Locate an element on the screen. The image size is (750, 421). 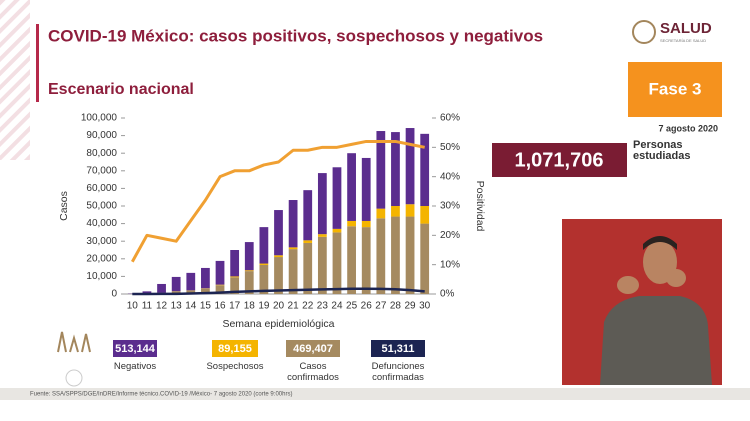
y2-tick-label: 40% is located at coordinates (450, 176).